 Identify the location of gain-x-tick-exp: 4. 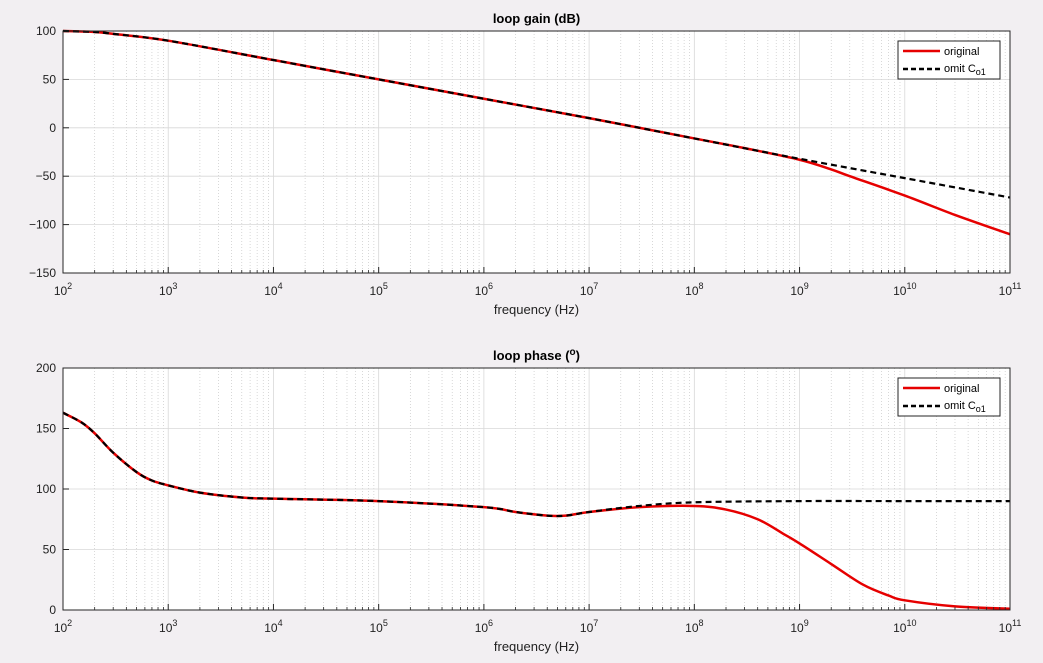
(280, 286).